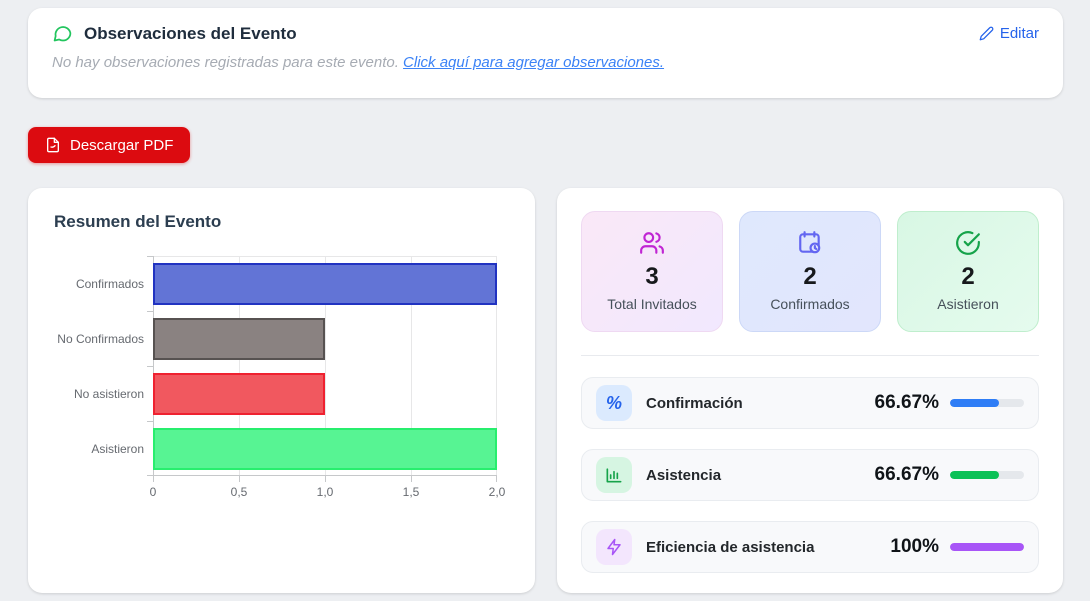 This screenshot has height=601, width=1090. What do you see at coordinates (810, 243) in the screenshot?
I see `calendar-clock-icon` at bounding box center [810, 243].